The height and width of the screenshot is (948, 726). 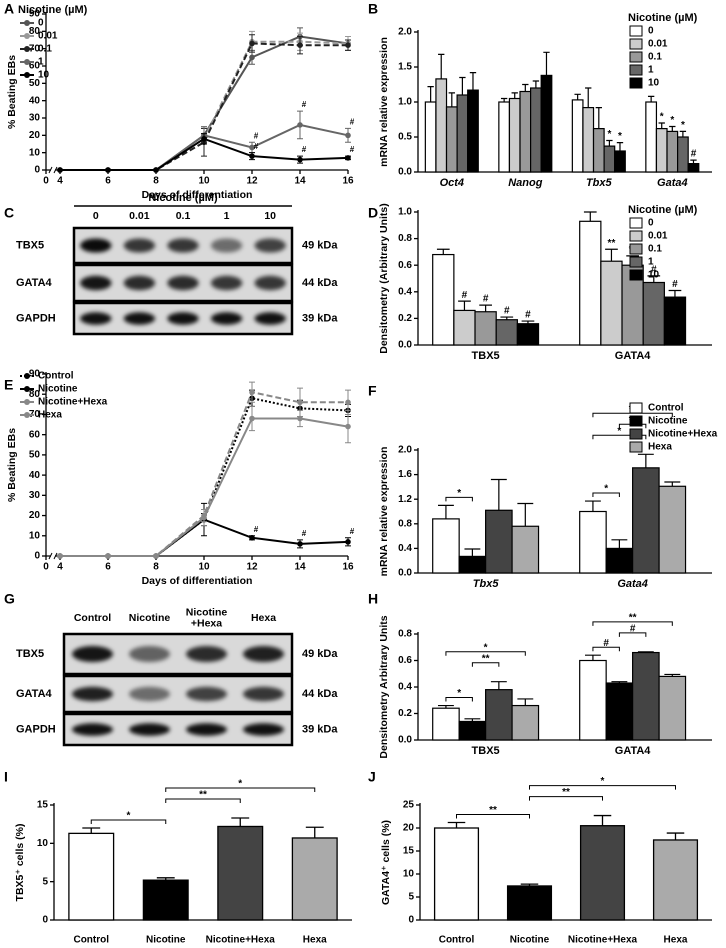 What do you see at coordinates (409, 805) in the screenshot?
I see `y-tick-label: 25` at bounding box center [409, 805].